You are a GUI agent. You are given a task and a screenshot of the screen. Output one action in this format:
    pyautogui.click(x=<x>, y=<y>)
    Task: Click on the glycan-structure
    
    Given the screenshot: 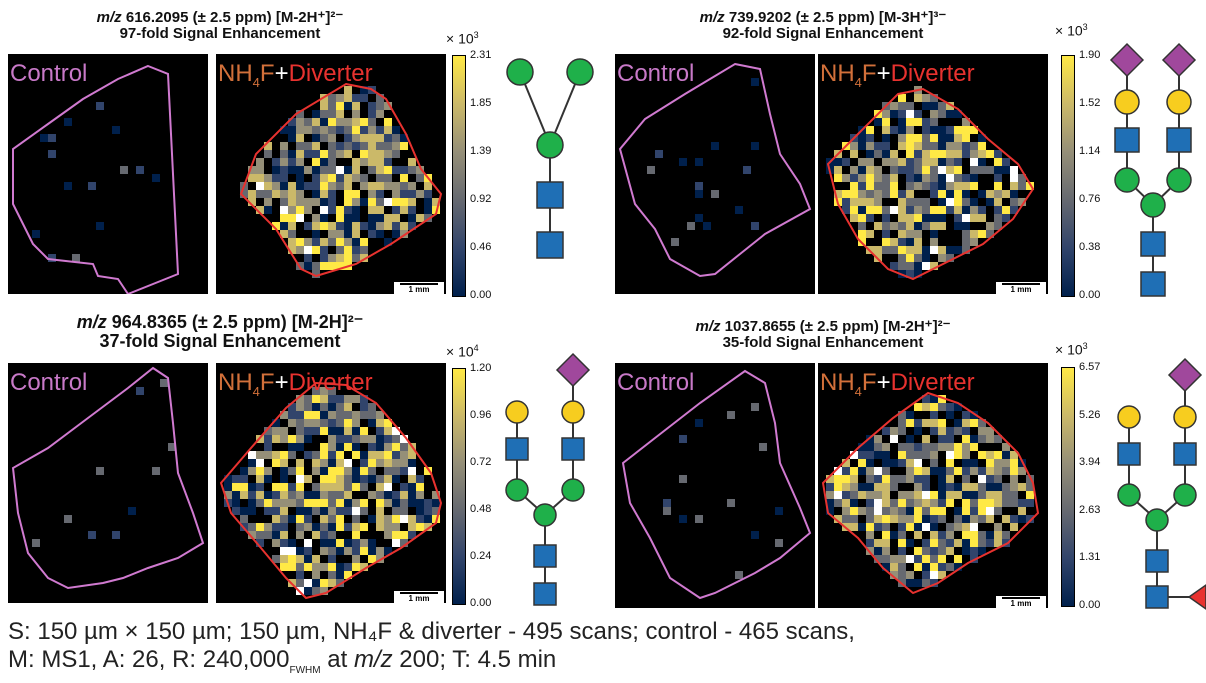 What is the action you would take?
    pyautogui.click(x=1161, y=483)
    